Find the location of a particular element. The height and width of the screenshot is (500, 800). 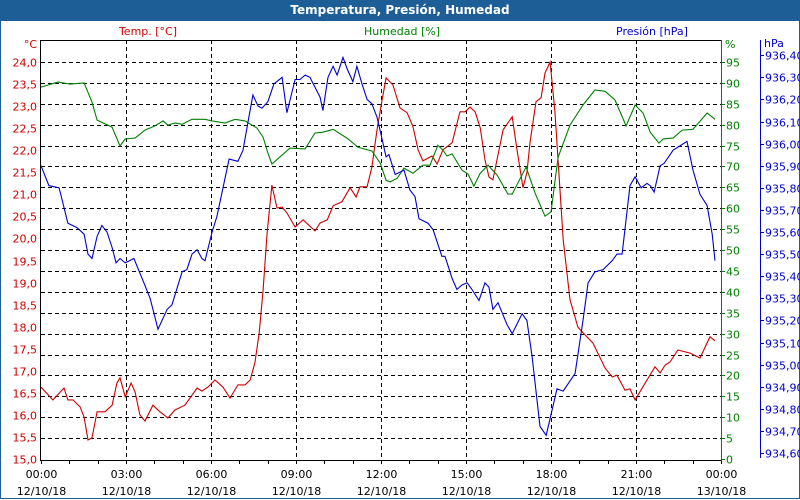

temp-tick-label: 15,0 is located at coordinates (25, 460).